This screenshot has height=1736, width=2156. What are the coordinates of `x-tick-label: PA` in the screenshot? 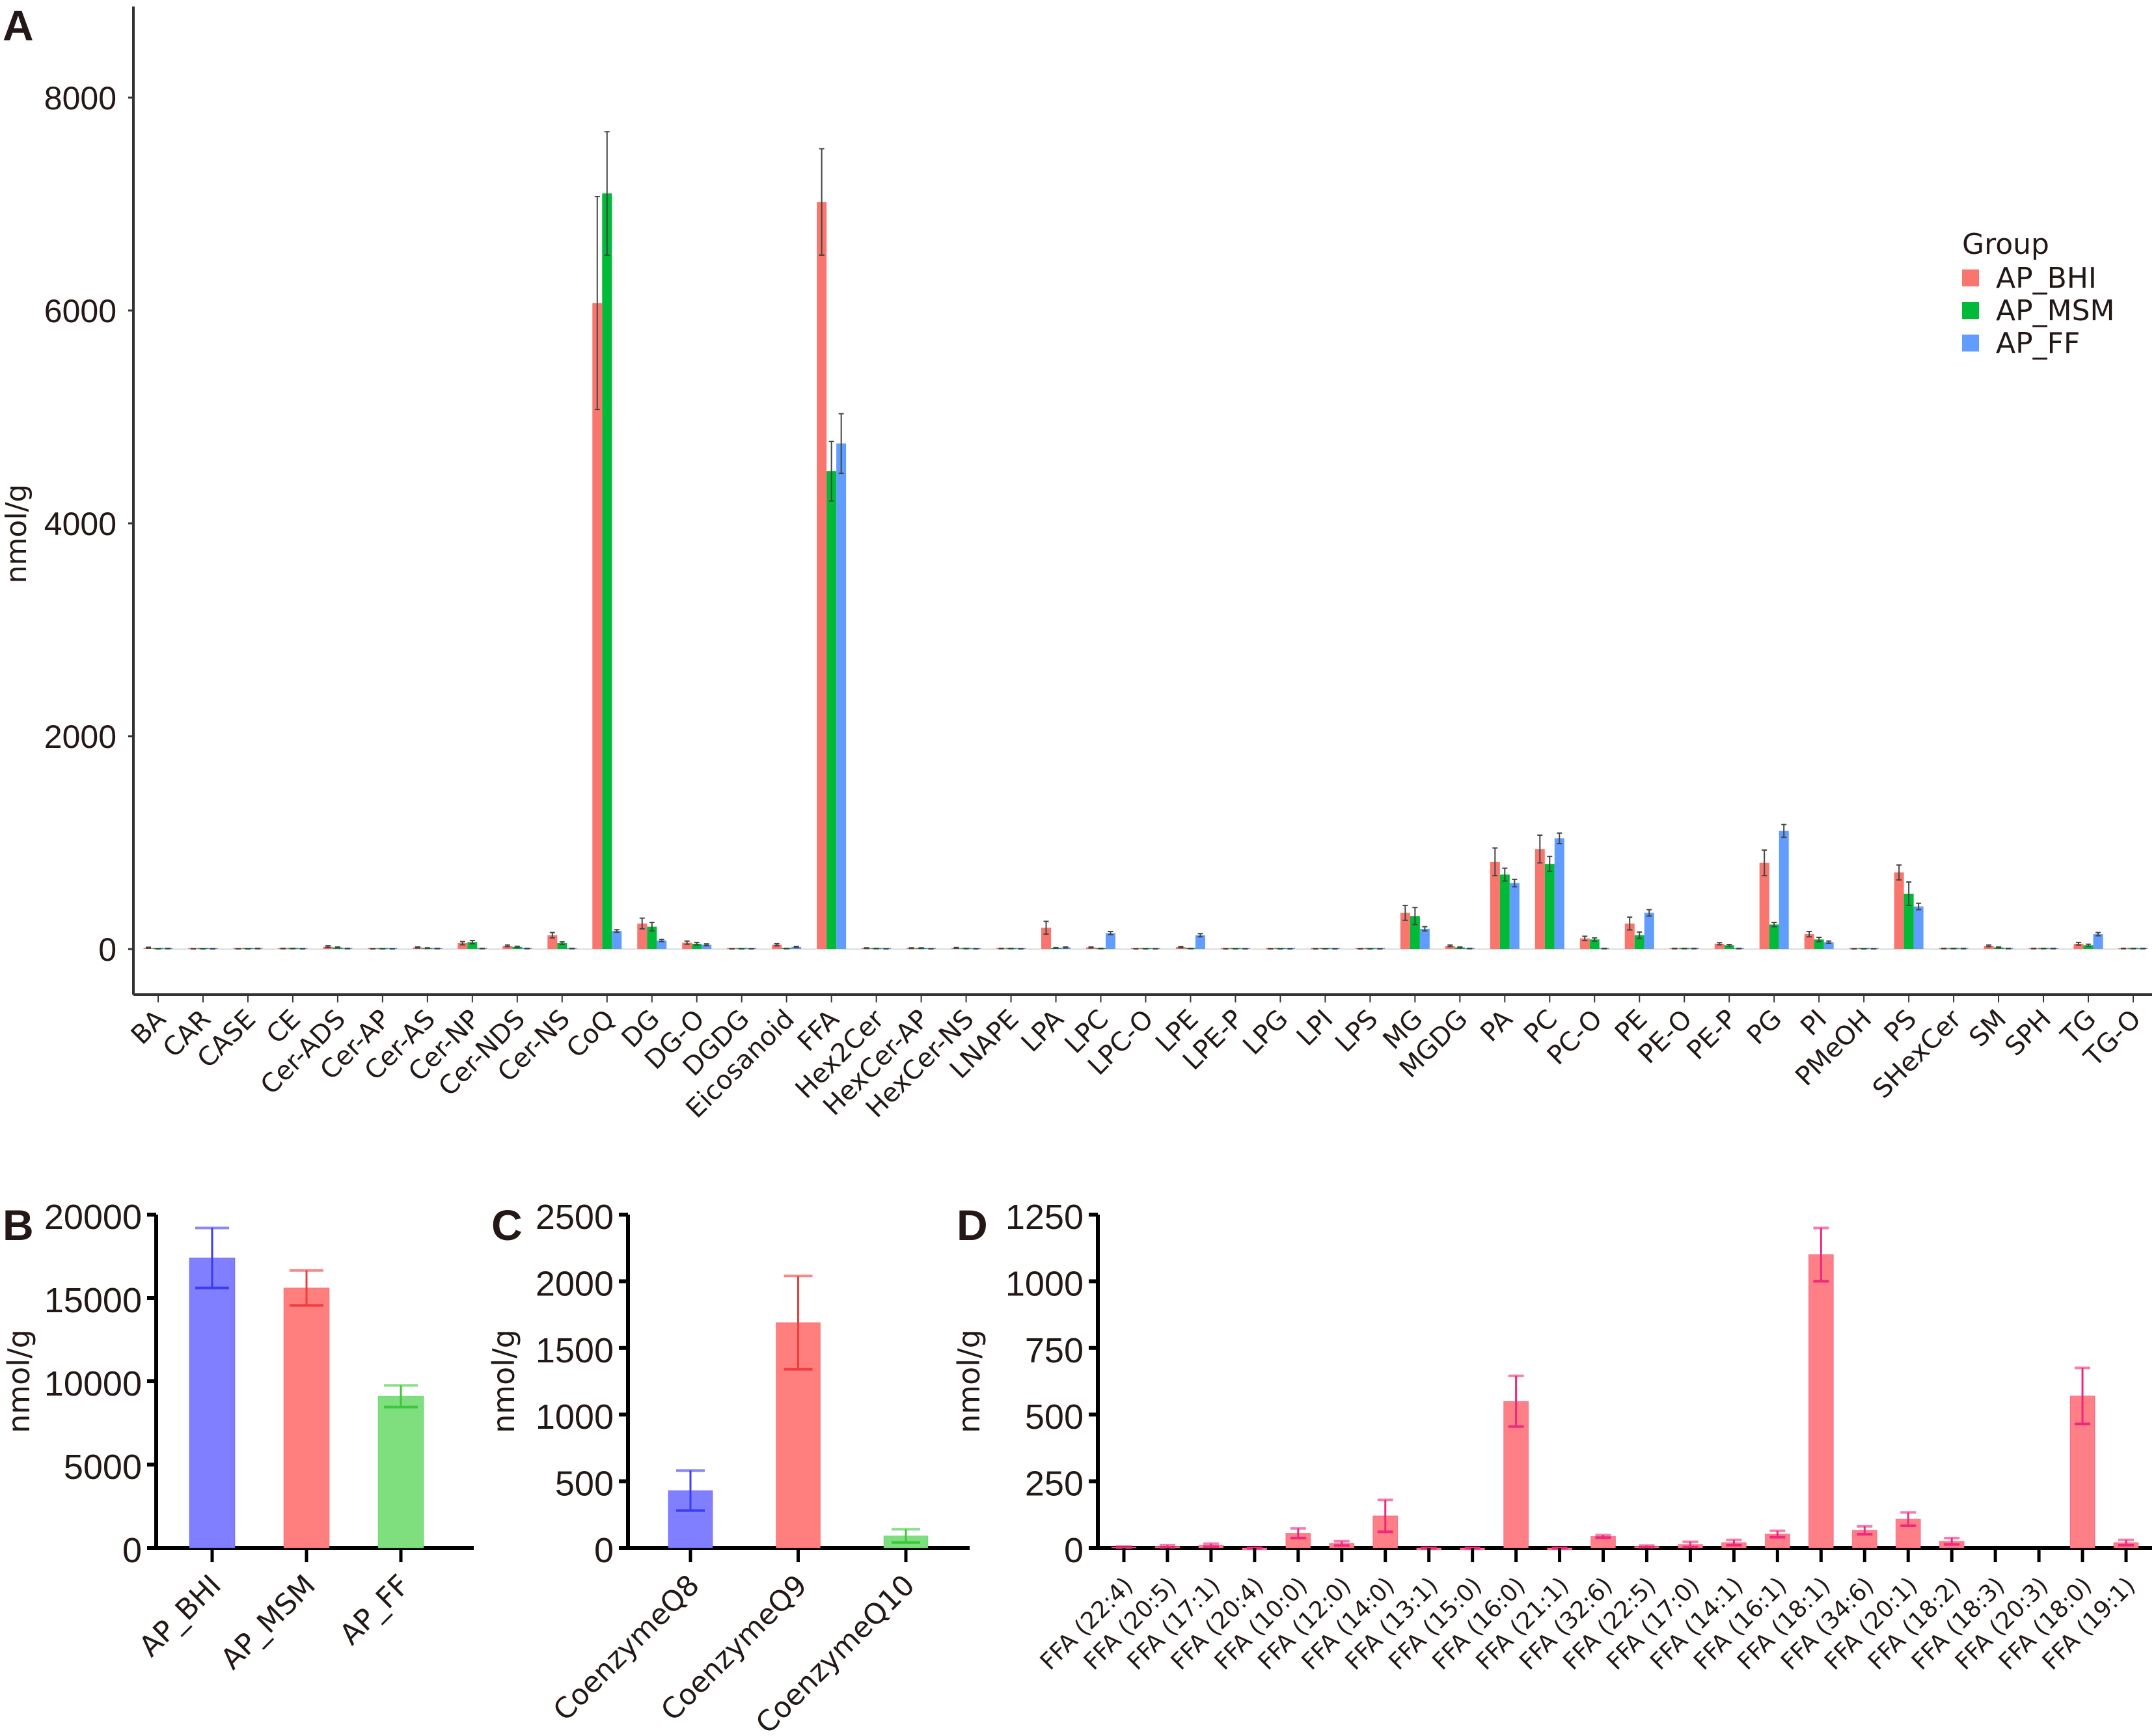 It's located at (1497, 1026).